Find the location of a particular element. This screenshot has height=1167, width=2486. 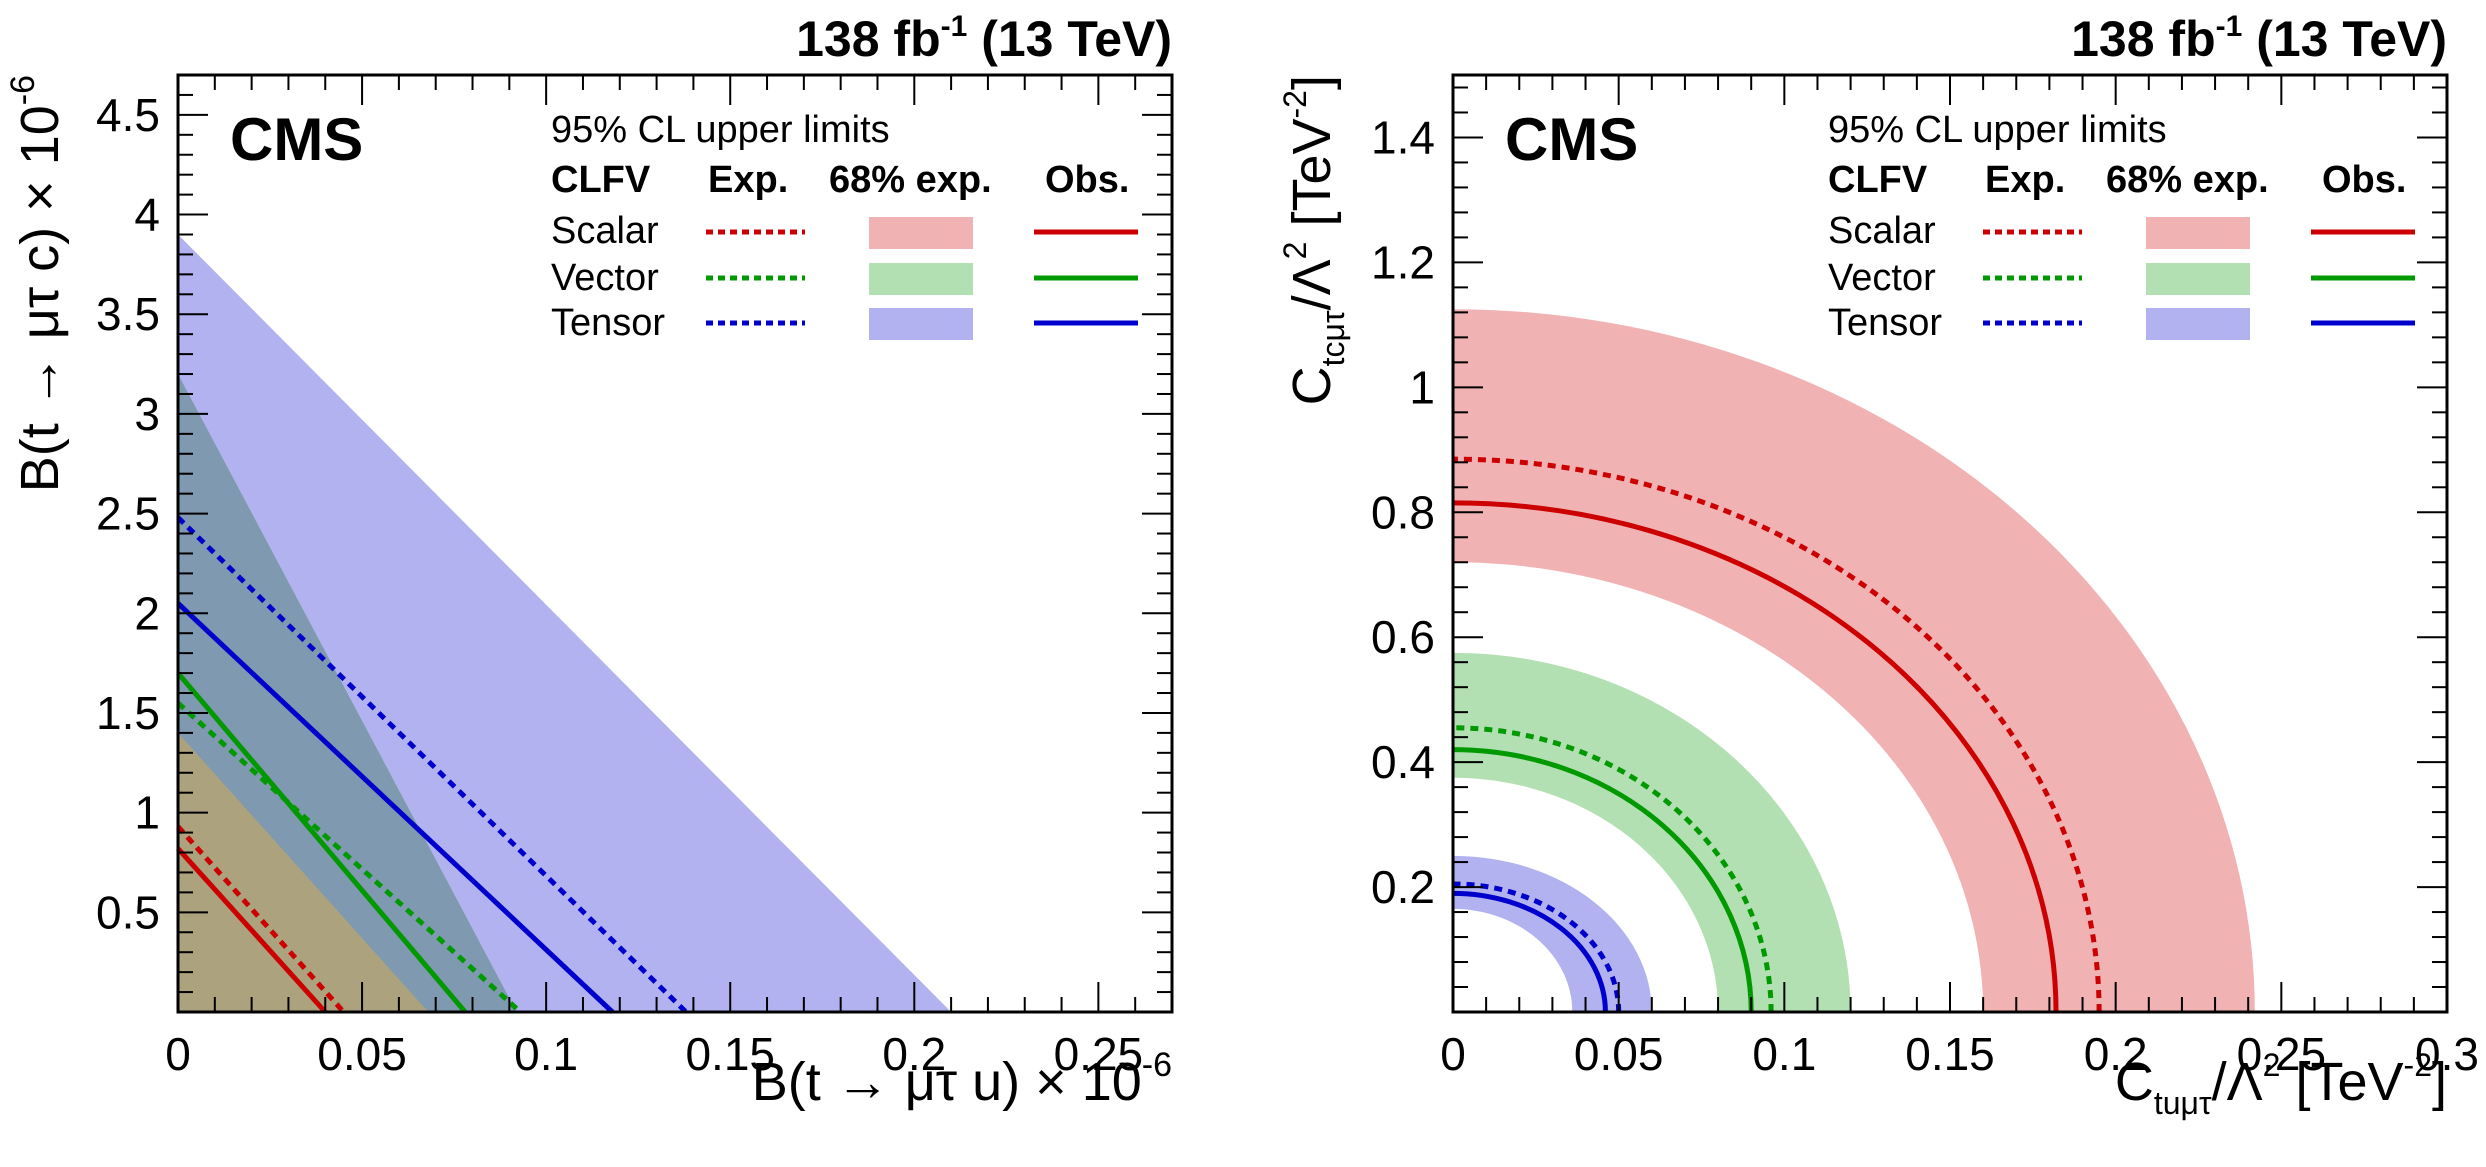

y-tick-label: 1.4 is located at coordinates (1403, 137).